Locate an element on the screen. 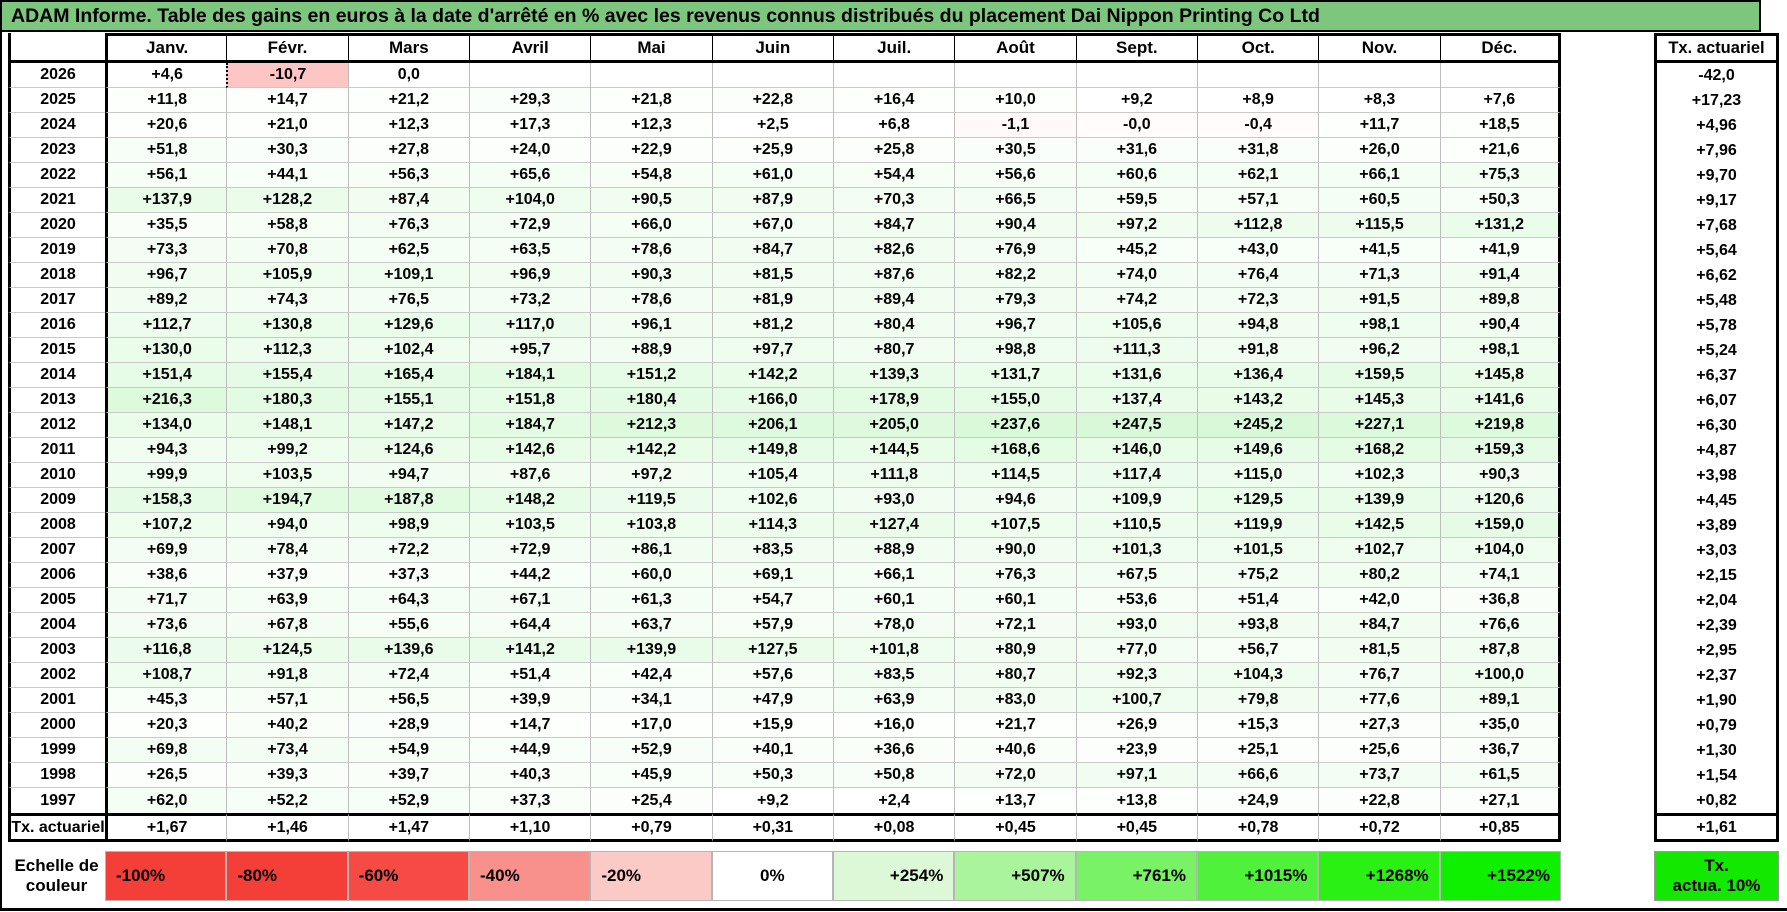  gain-cell: +142,2 is located at coordinates (772, 375).